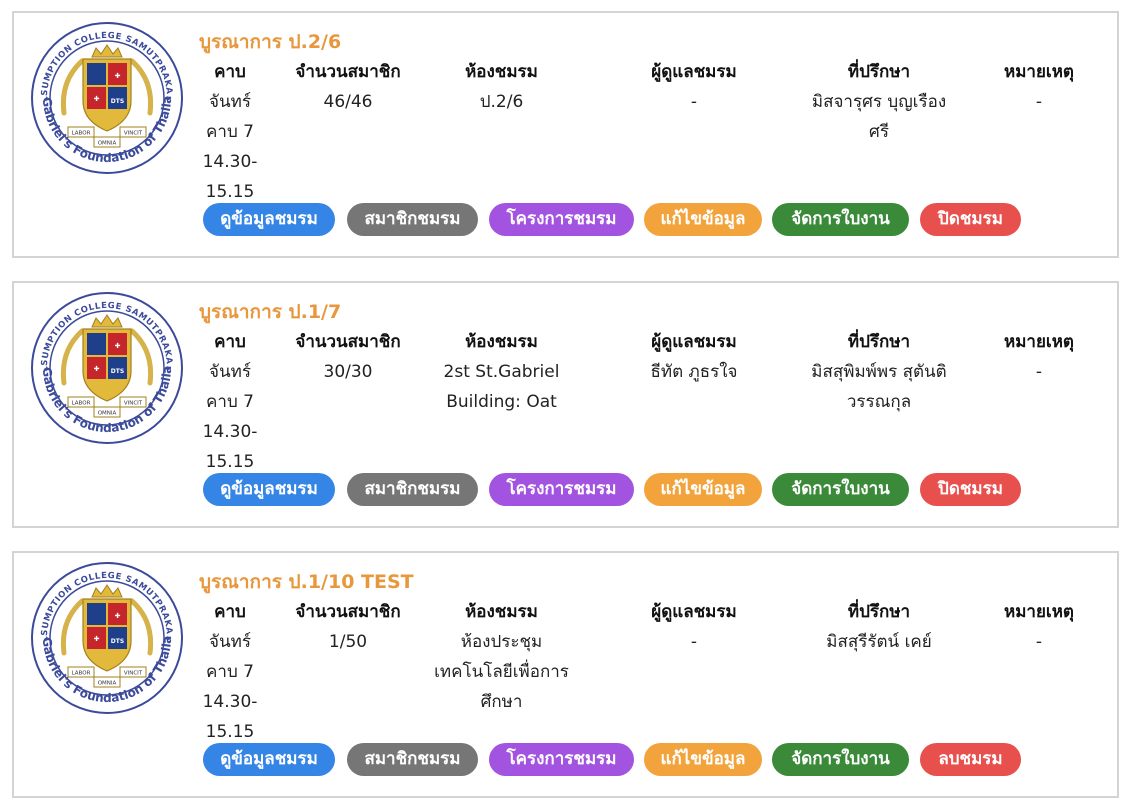  What do you see at coordinates (348, 642) in the screenshot?
I see `members-value: 1/50` at bounding box center [348, 642].